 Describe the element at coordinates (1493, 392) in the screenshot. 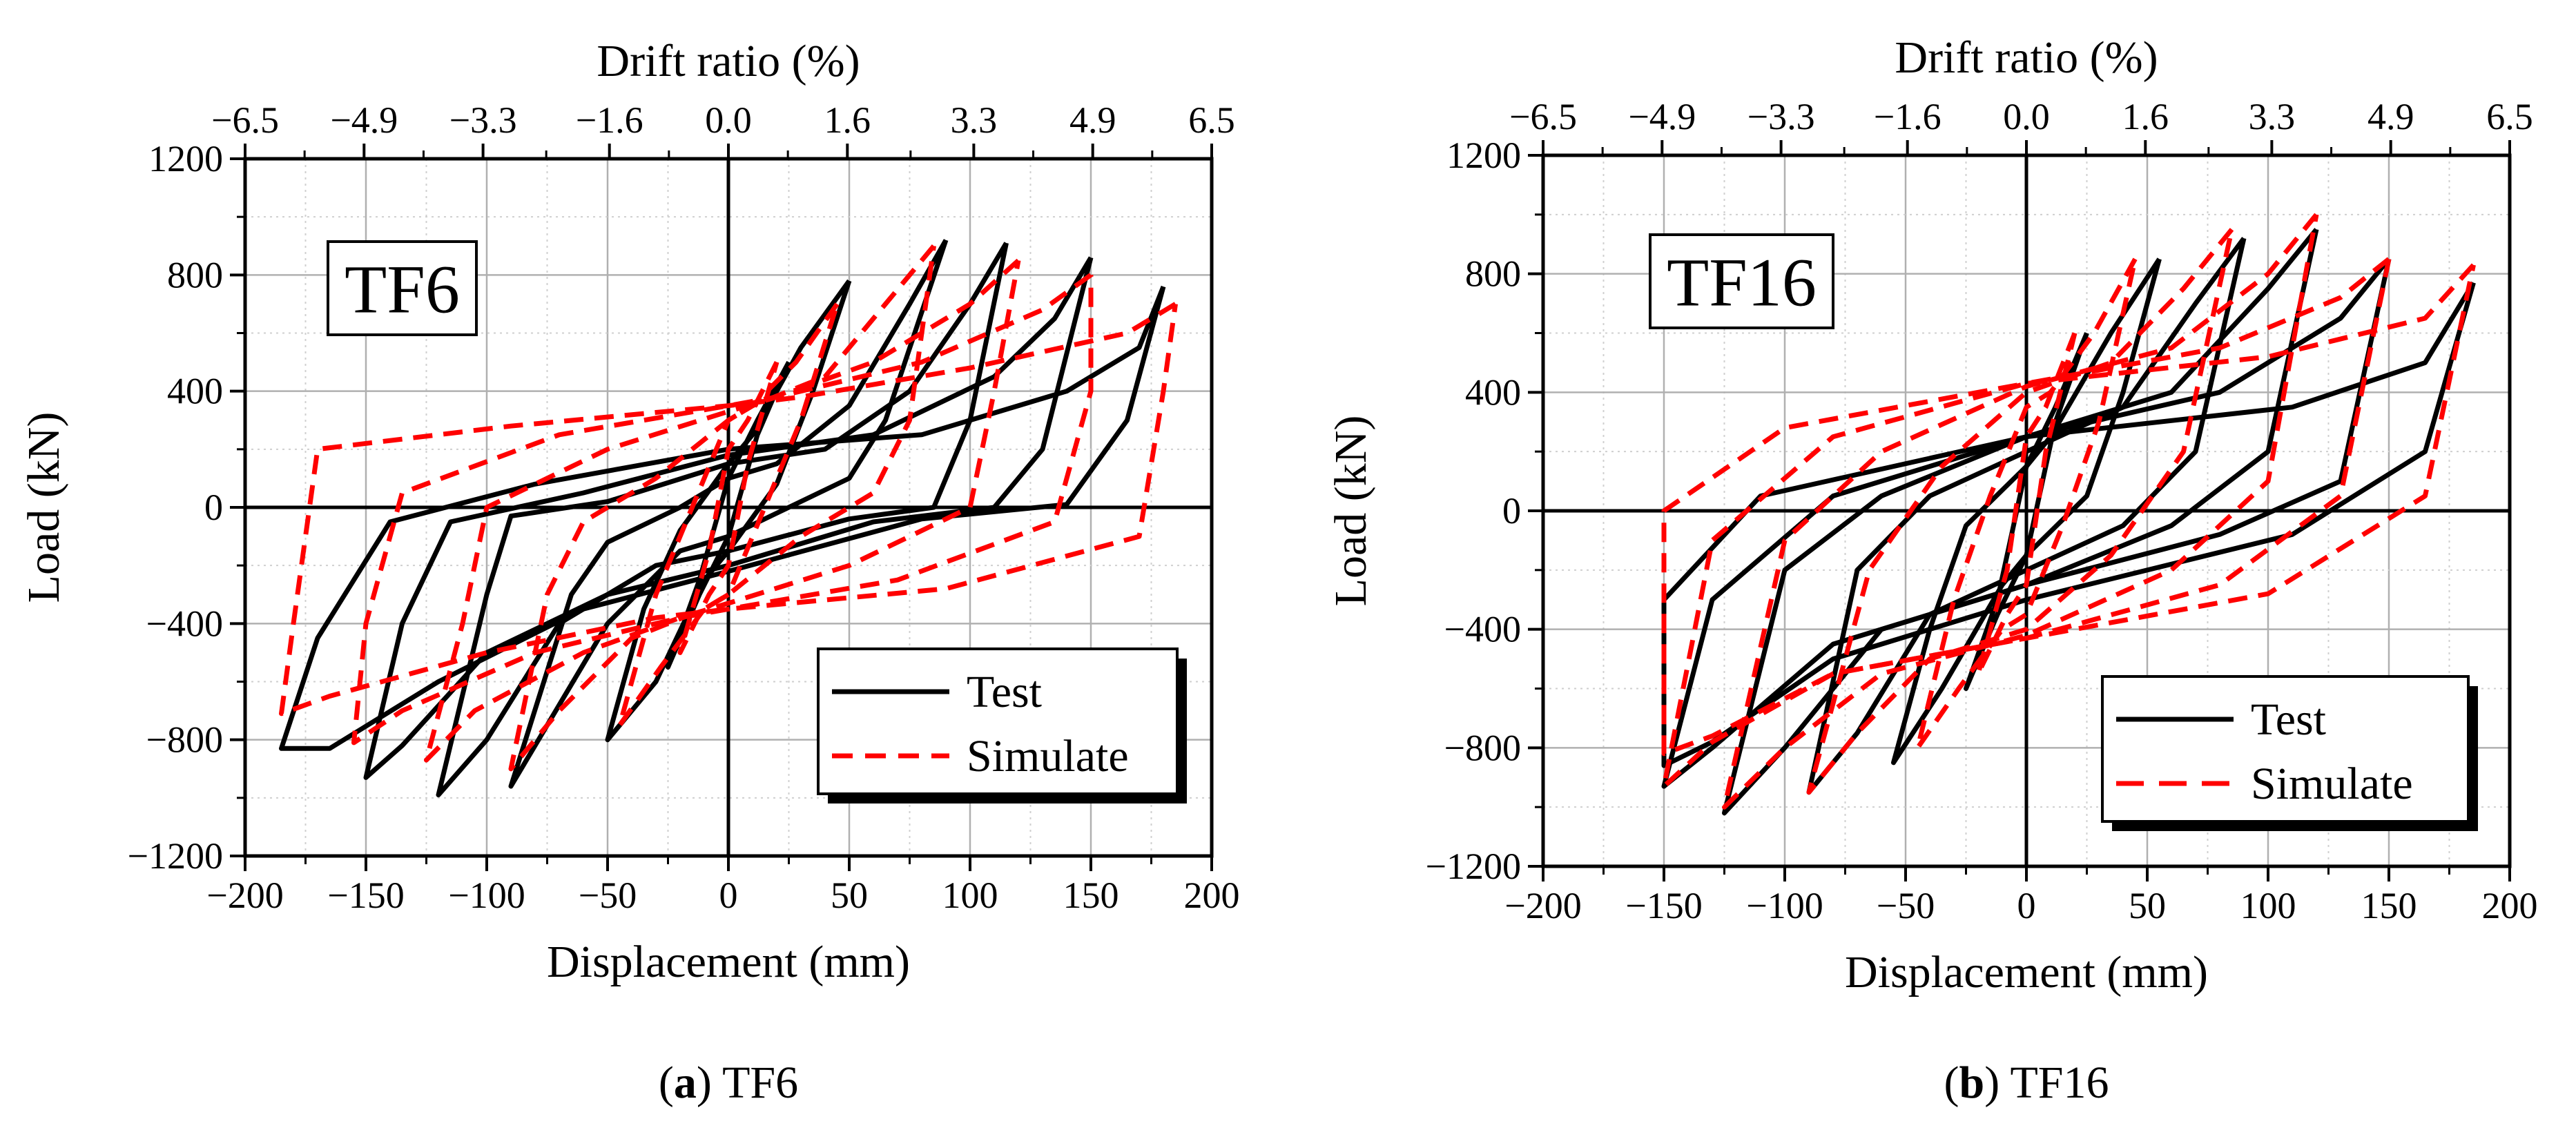

I see `y-tick-label: 400` at that location.